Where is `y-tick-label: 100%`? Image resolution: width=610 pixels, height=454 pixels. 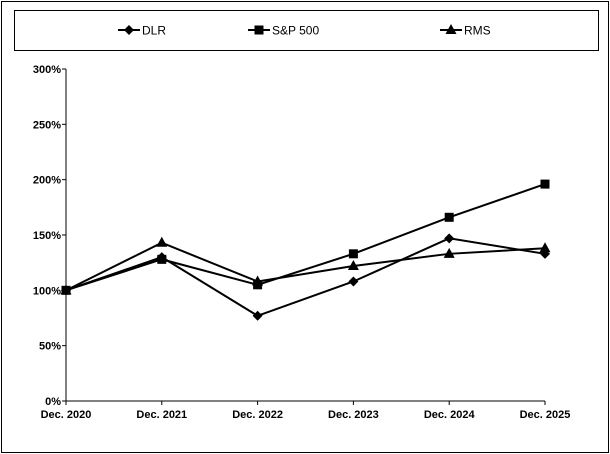 y-tick-label: 100% is located at coordinates (47, 291).